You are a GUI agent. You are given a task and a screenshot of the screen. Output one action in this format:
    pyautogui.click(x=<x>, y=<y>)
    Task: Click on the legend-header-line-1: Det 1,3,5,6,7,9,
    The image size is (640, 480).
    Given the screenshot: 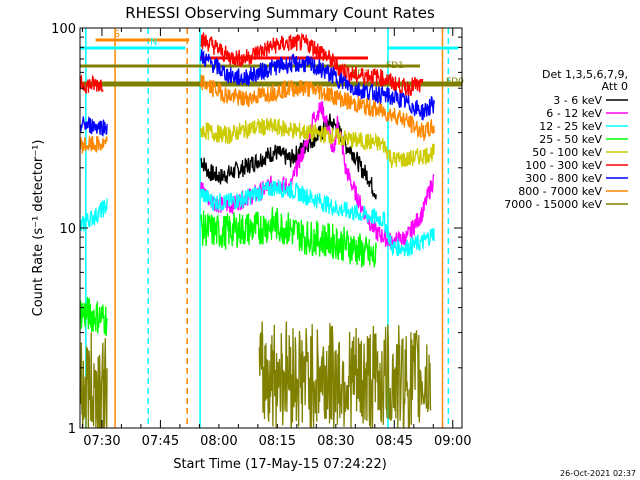 What is the action you would take?
    pyautogui.click(x=585, y=74)
    